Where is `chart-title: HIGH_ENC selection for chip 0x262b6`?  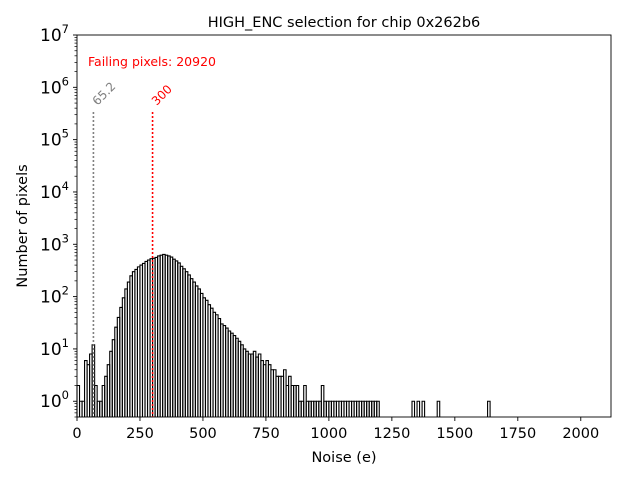
chart-title: HIGH_ENC selection for chip 0x262b6 is located at coordinates (344, 23).